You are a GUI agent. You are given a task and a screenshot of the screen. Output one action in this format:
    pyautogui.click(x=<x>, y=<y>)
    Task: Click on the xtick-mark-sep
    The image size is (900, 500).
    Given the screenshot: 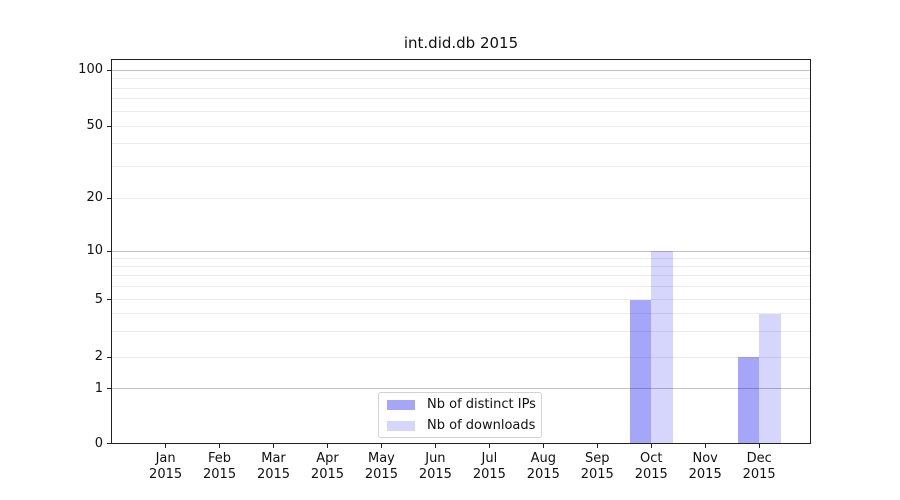 What is the action you would take?
    pyautogui.click(x=597, y=446)
    